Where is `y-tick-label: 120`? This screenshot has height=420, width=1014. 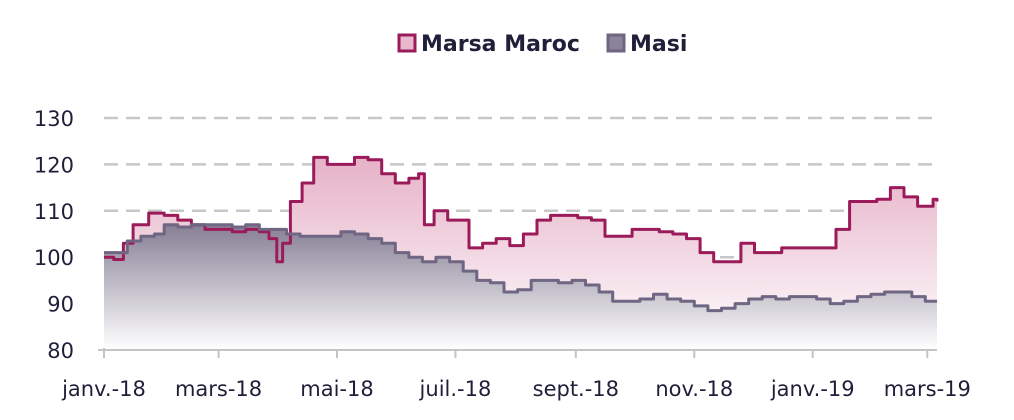
y-tick-label: 120 is located at coordinates (54, 165).